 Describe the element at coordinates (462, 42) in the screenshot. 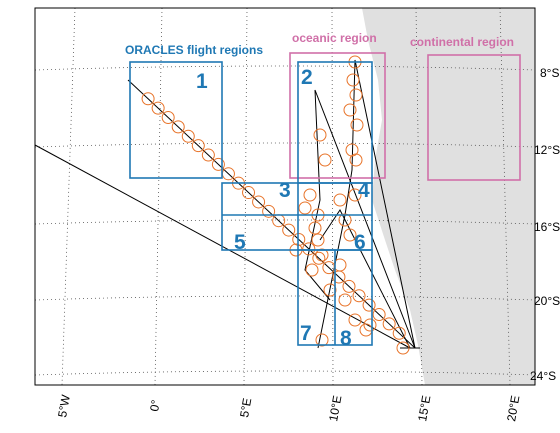

I see `continental-label: continental region` at that location.